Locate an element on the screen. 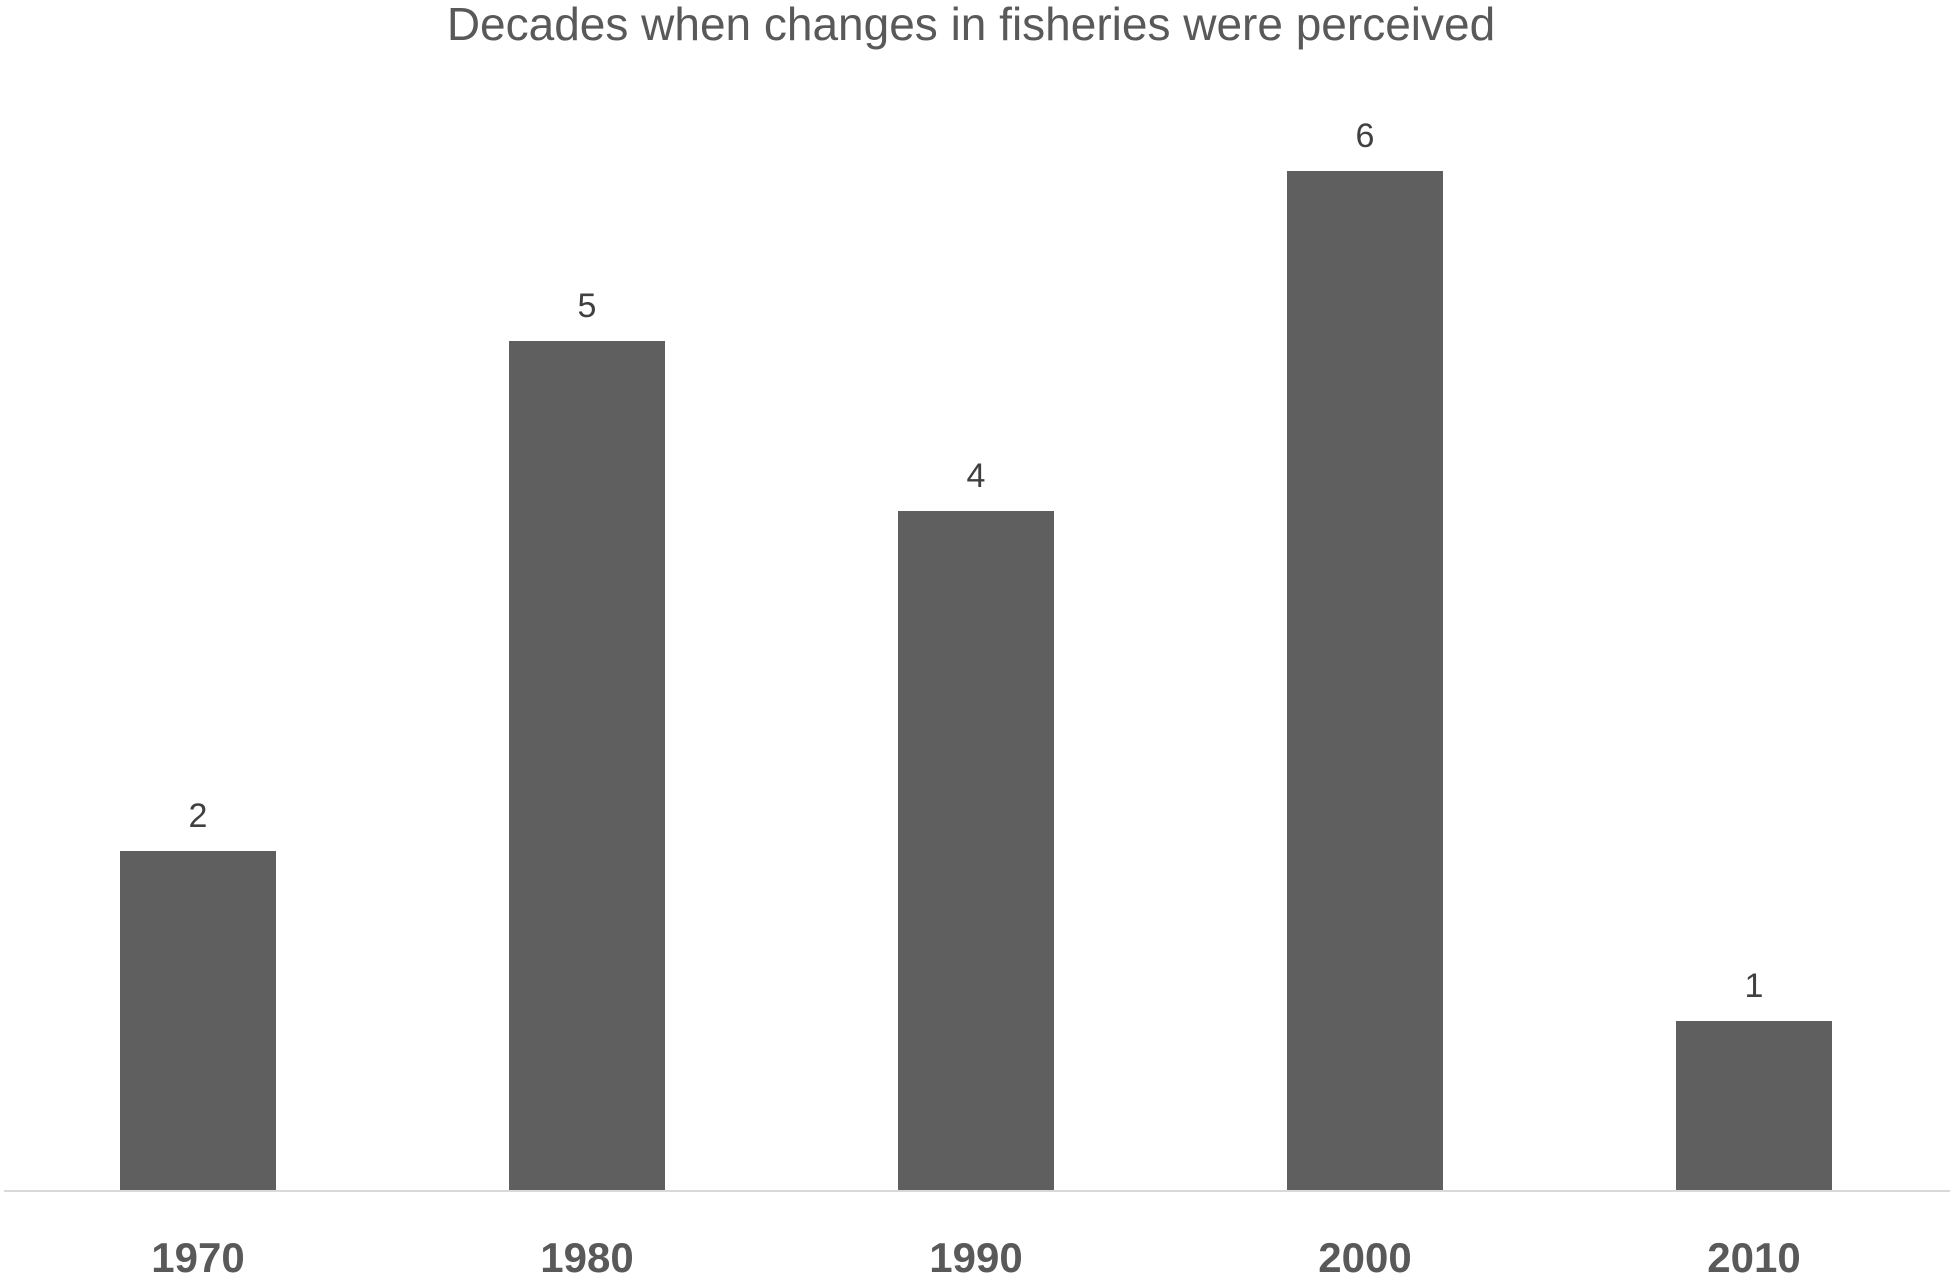  x-tick-label-1970: 1970 is located at coordinates (197, 1255).